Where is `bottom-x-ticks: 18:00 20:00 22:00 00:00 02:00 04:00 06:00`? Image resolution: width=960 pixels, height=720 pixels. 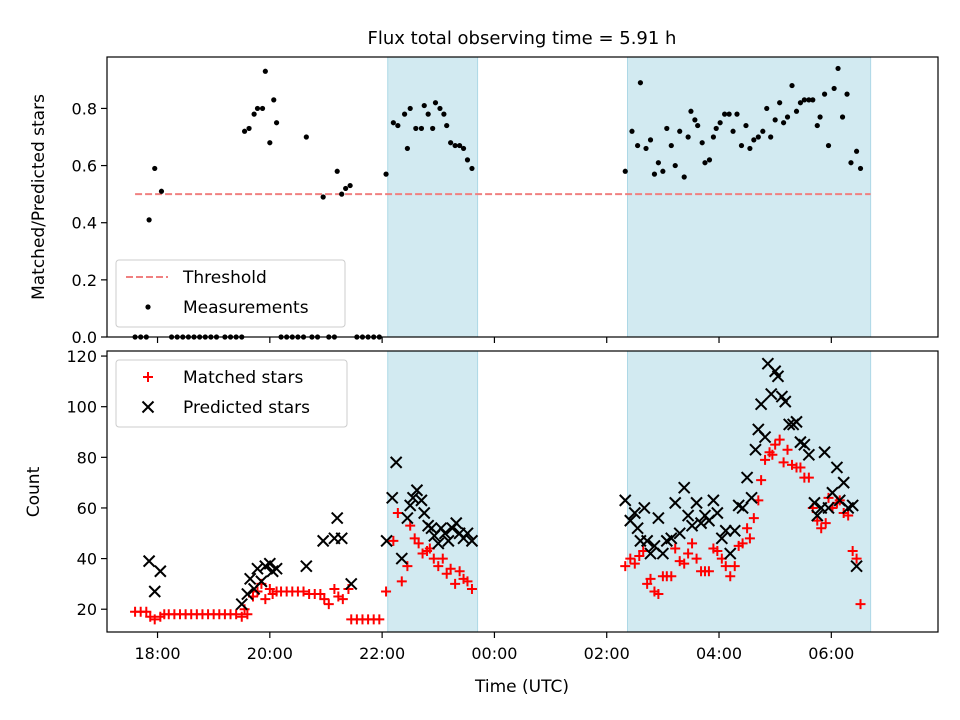
bottom-x-ticks: 18:00 20:00 22:00 00:00 02:00 04:00 06:00 is located at coordinates (494, 647).